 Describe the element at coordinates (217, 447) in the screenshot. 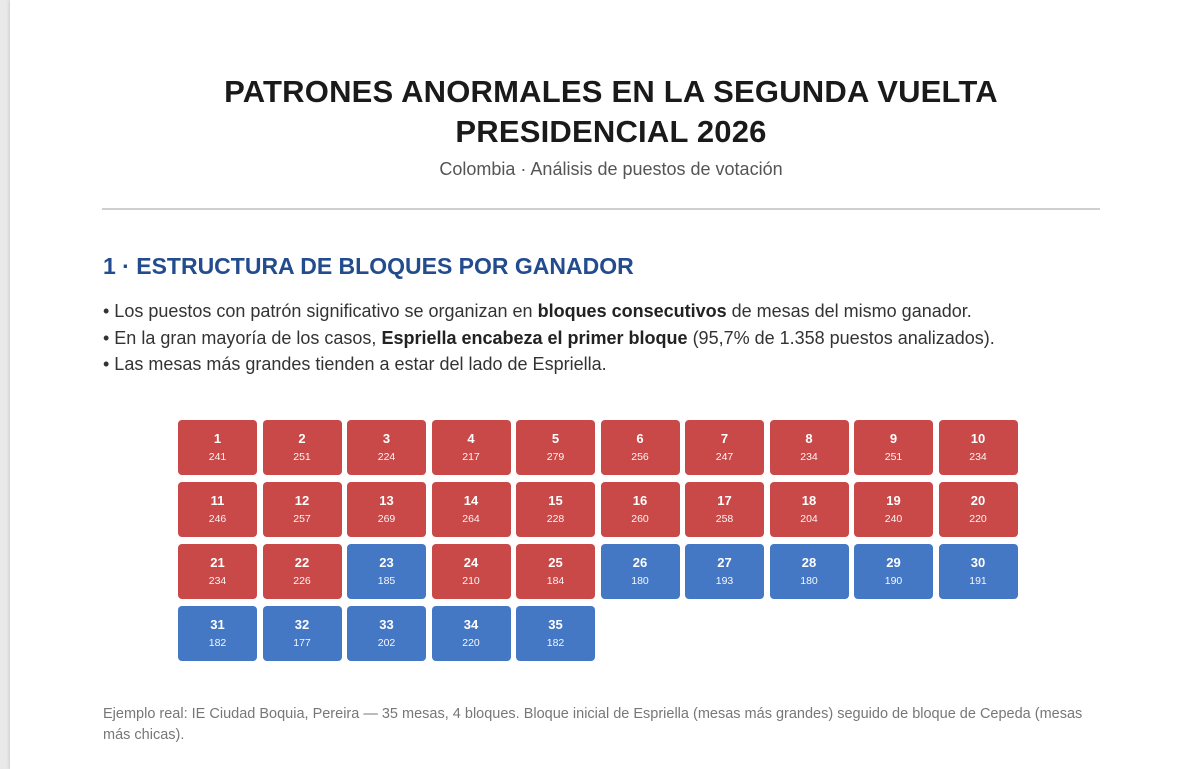

I see `mesa-cell: 1 241` at that location.